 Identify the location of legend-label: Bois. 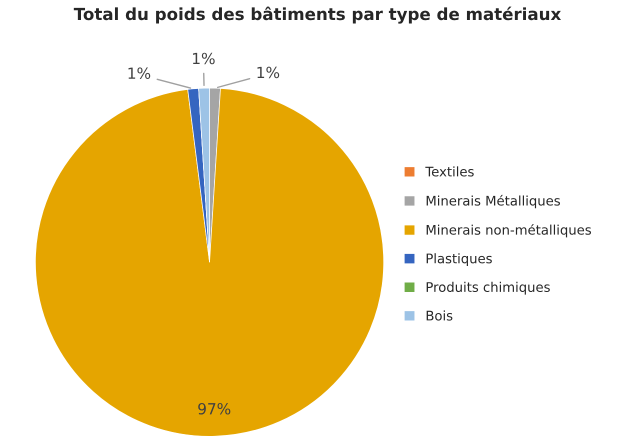
(439, 315).